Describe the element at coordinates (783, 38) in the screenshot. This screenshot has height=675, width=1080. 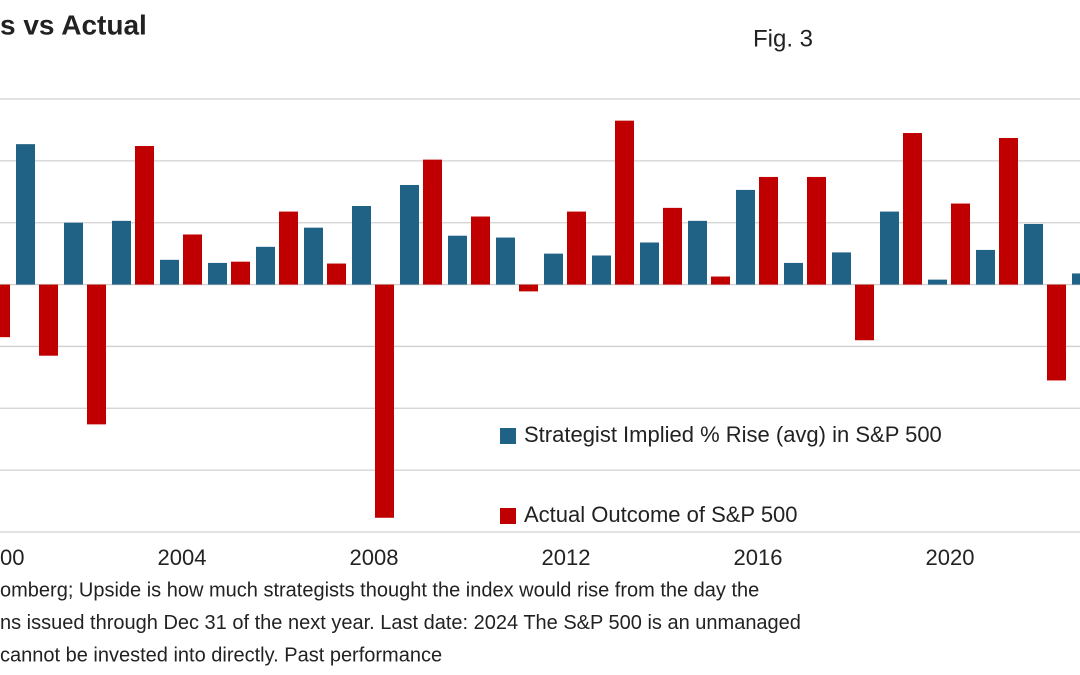
I see `chart-subtitle: Fig. 3` at that location.